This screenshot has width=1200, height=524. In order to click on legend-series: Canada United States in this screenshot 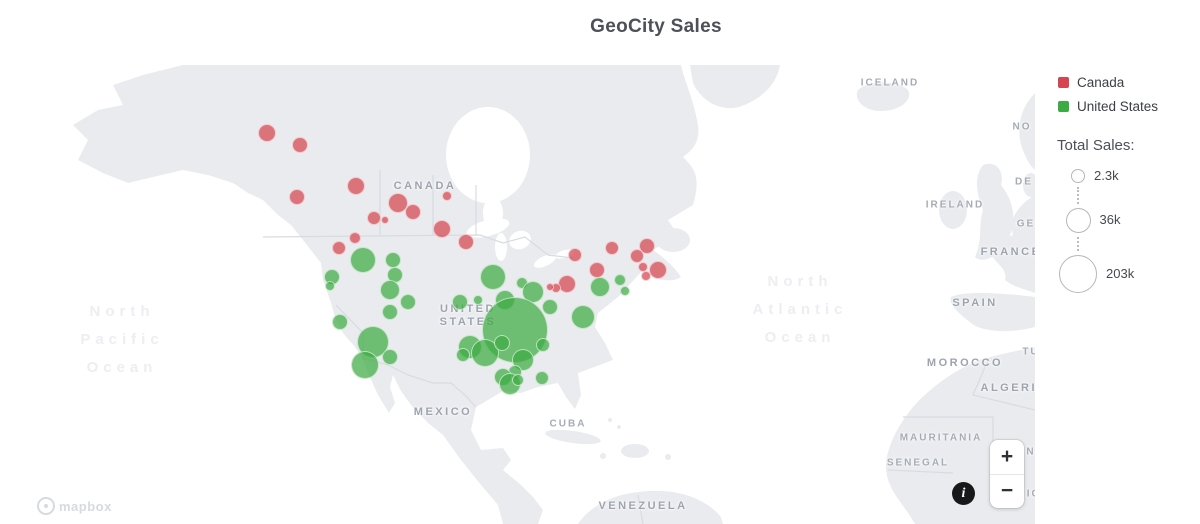, I will do `click(1108, 94)`.